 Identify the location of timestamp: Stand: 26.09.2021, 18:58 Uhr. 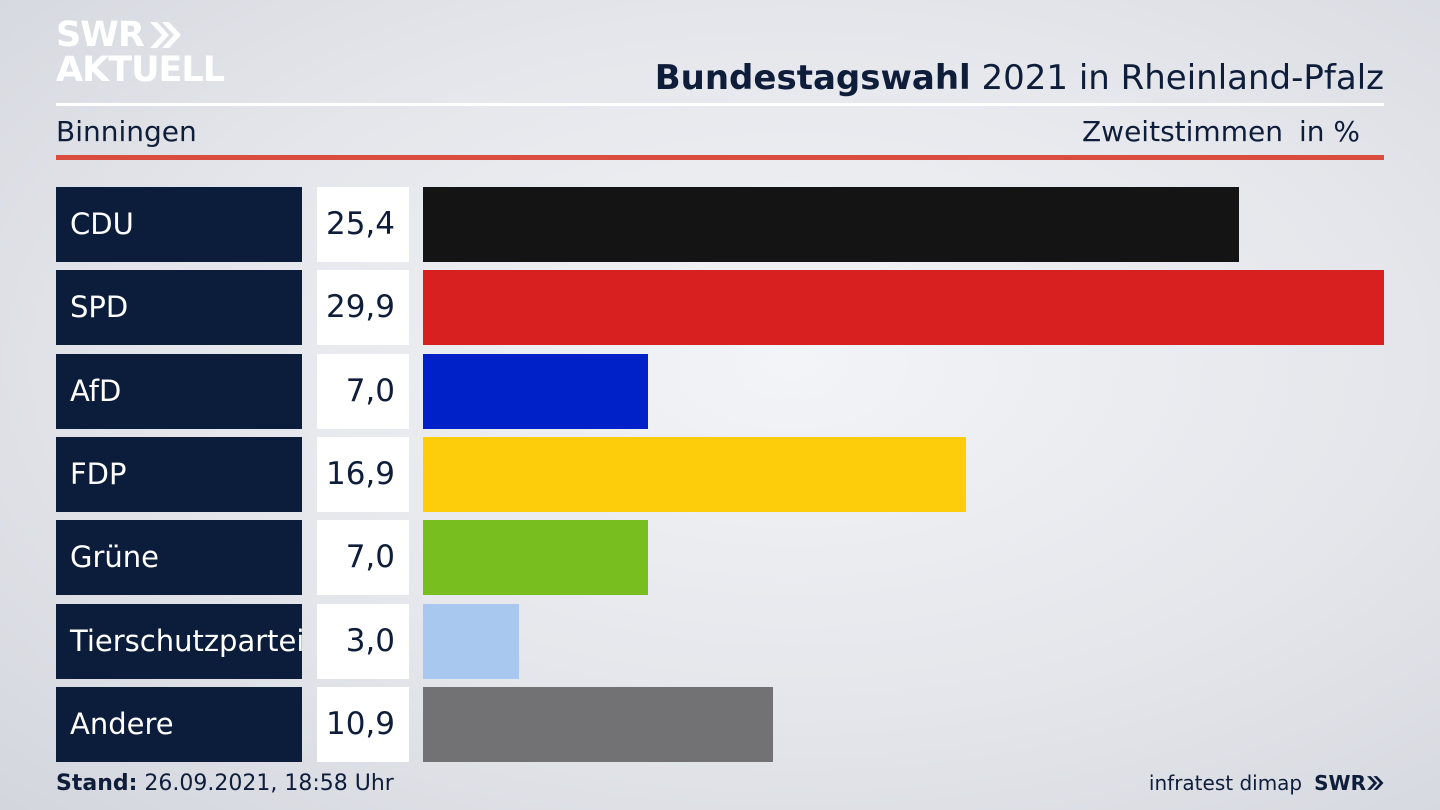
(225, 783).